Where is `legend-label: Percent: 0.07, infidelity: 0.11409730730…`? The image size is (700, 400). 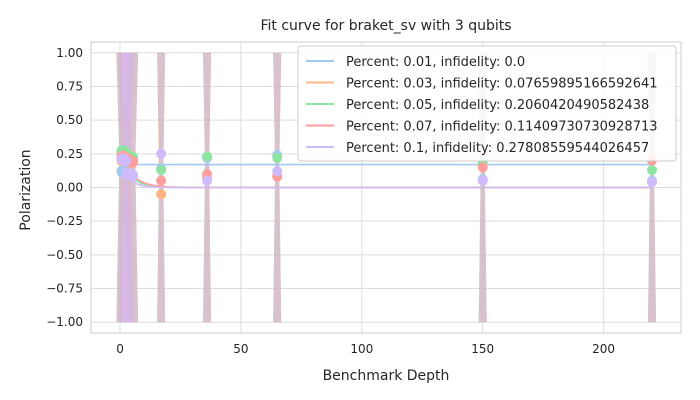 legend-label: Percent: 0.07, infidelity: 0.11409730730… is located at coordinates (502, 127).